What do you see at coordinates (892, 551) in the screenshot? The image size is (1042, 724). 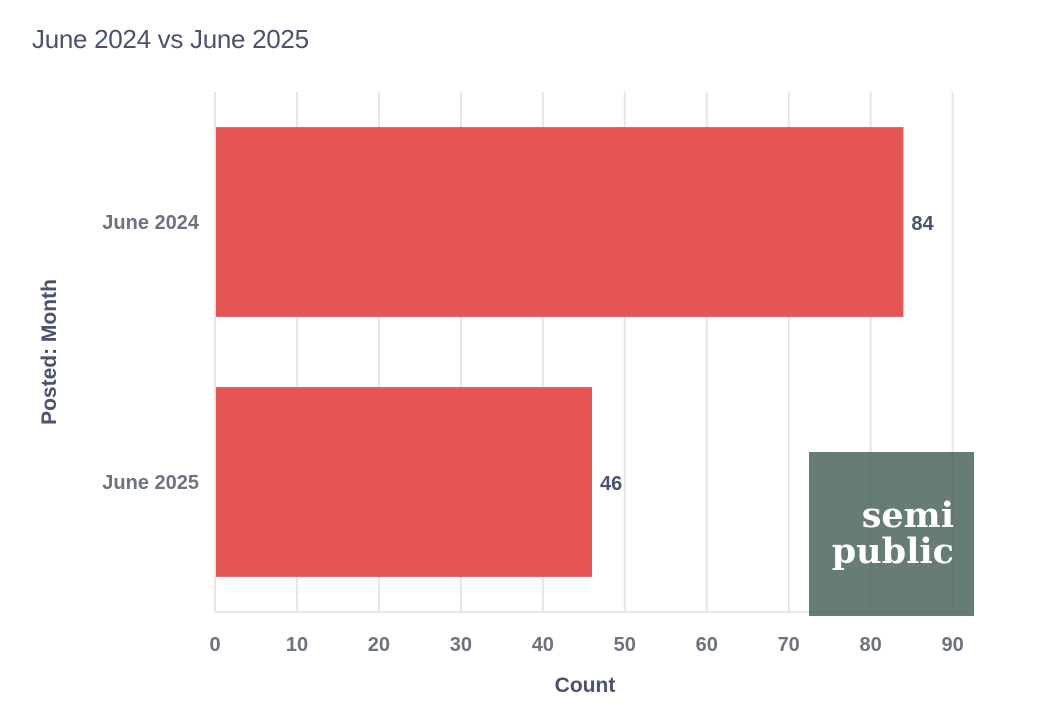 I see `logo-line-2: public` at bounding box center [892, 551].